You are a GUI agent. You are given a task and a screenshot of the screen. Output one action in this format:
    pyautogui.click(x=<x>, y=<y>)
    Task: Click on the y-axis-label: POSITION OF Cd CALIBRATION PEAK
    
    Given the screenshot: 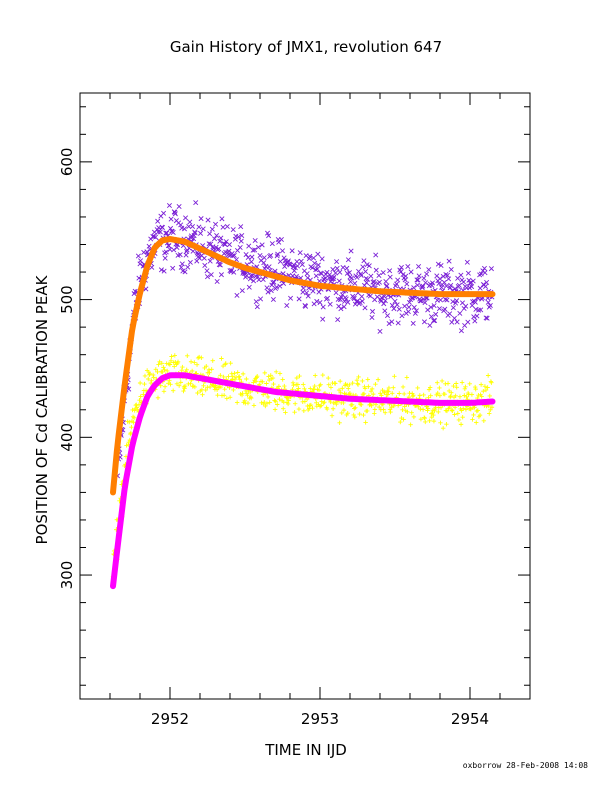 What is the action you would take?
    pyautogui.click(x=42, y=409)
    